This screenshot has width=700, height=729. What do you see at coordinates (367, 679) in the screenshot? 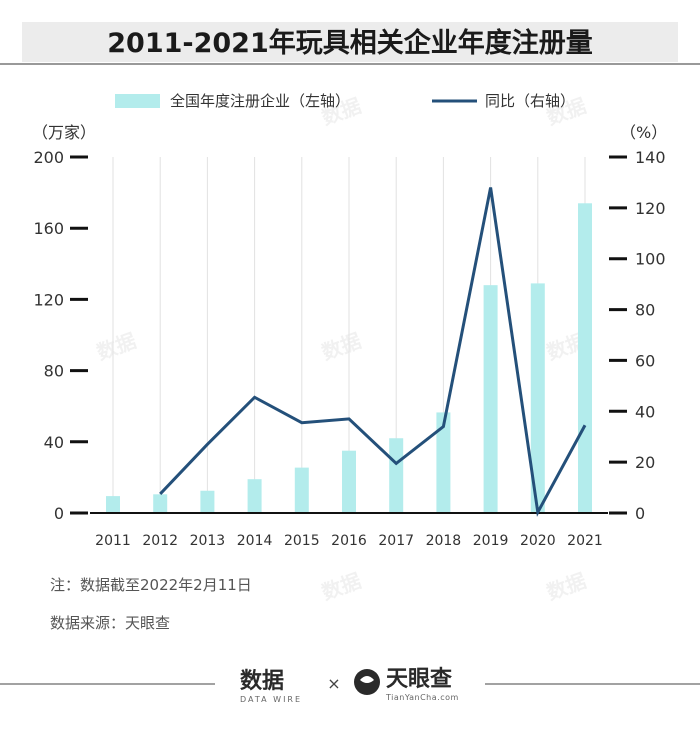
I see `tianyancha-logo-mark` at bounding box center [367, 679].